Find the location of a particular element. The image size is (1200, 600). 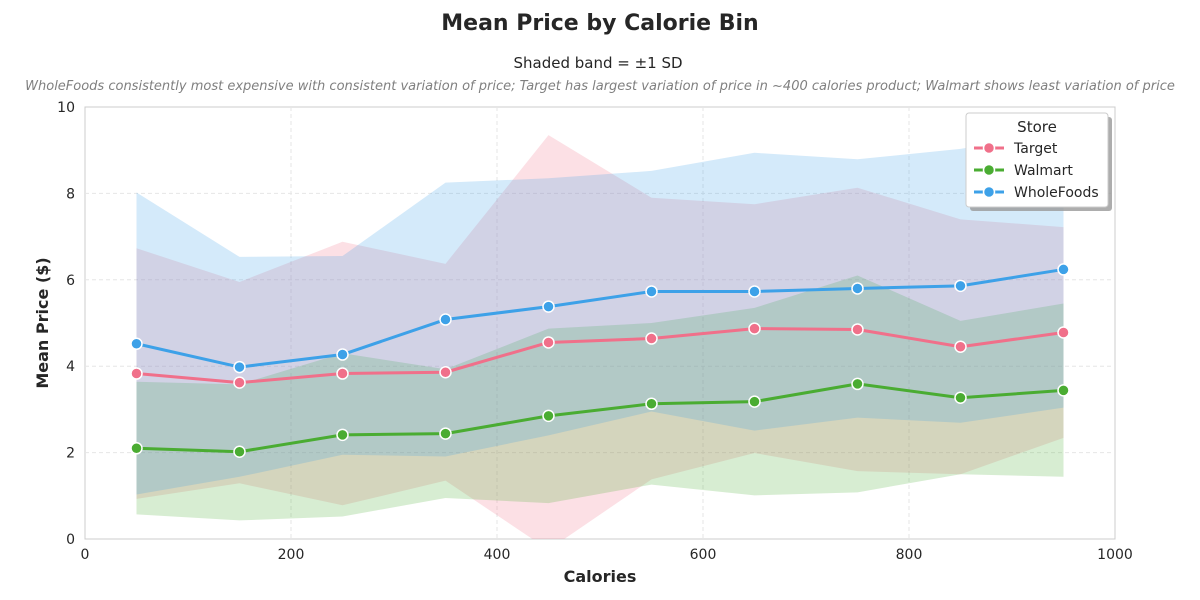

legend-label-wholefoods: WholeFoods is located at coordinates (1056, 193).